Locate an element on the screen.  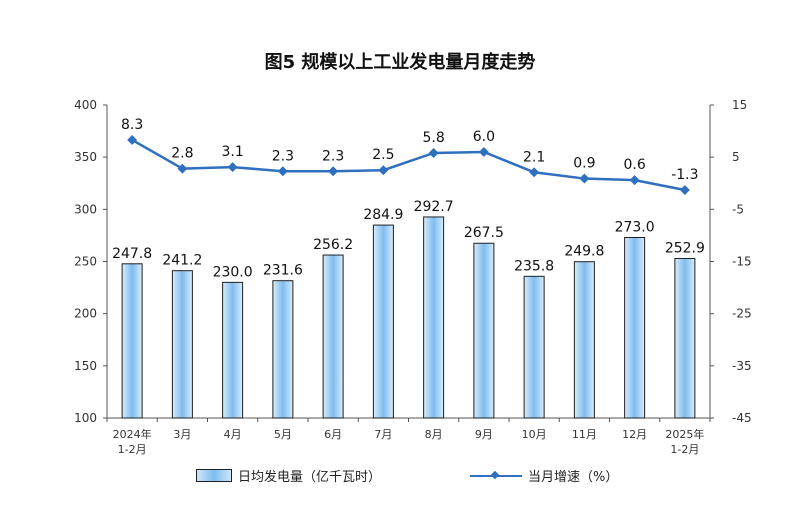
bar-value-label: 252.9 is located at coordinates (685, 248).